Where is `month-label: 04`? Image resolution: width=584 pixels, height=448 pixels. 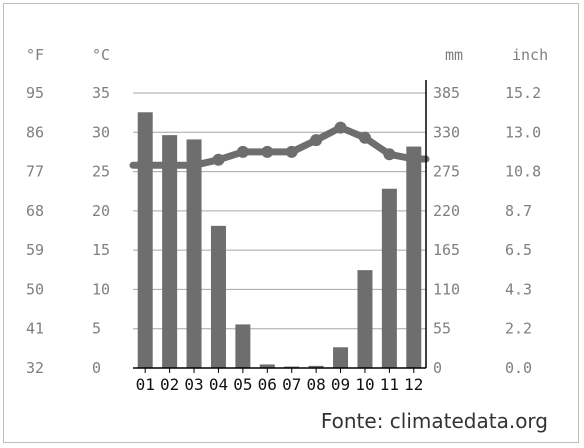
month-label: 04 is located at coordinates (218, 384).